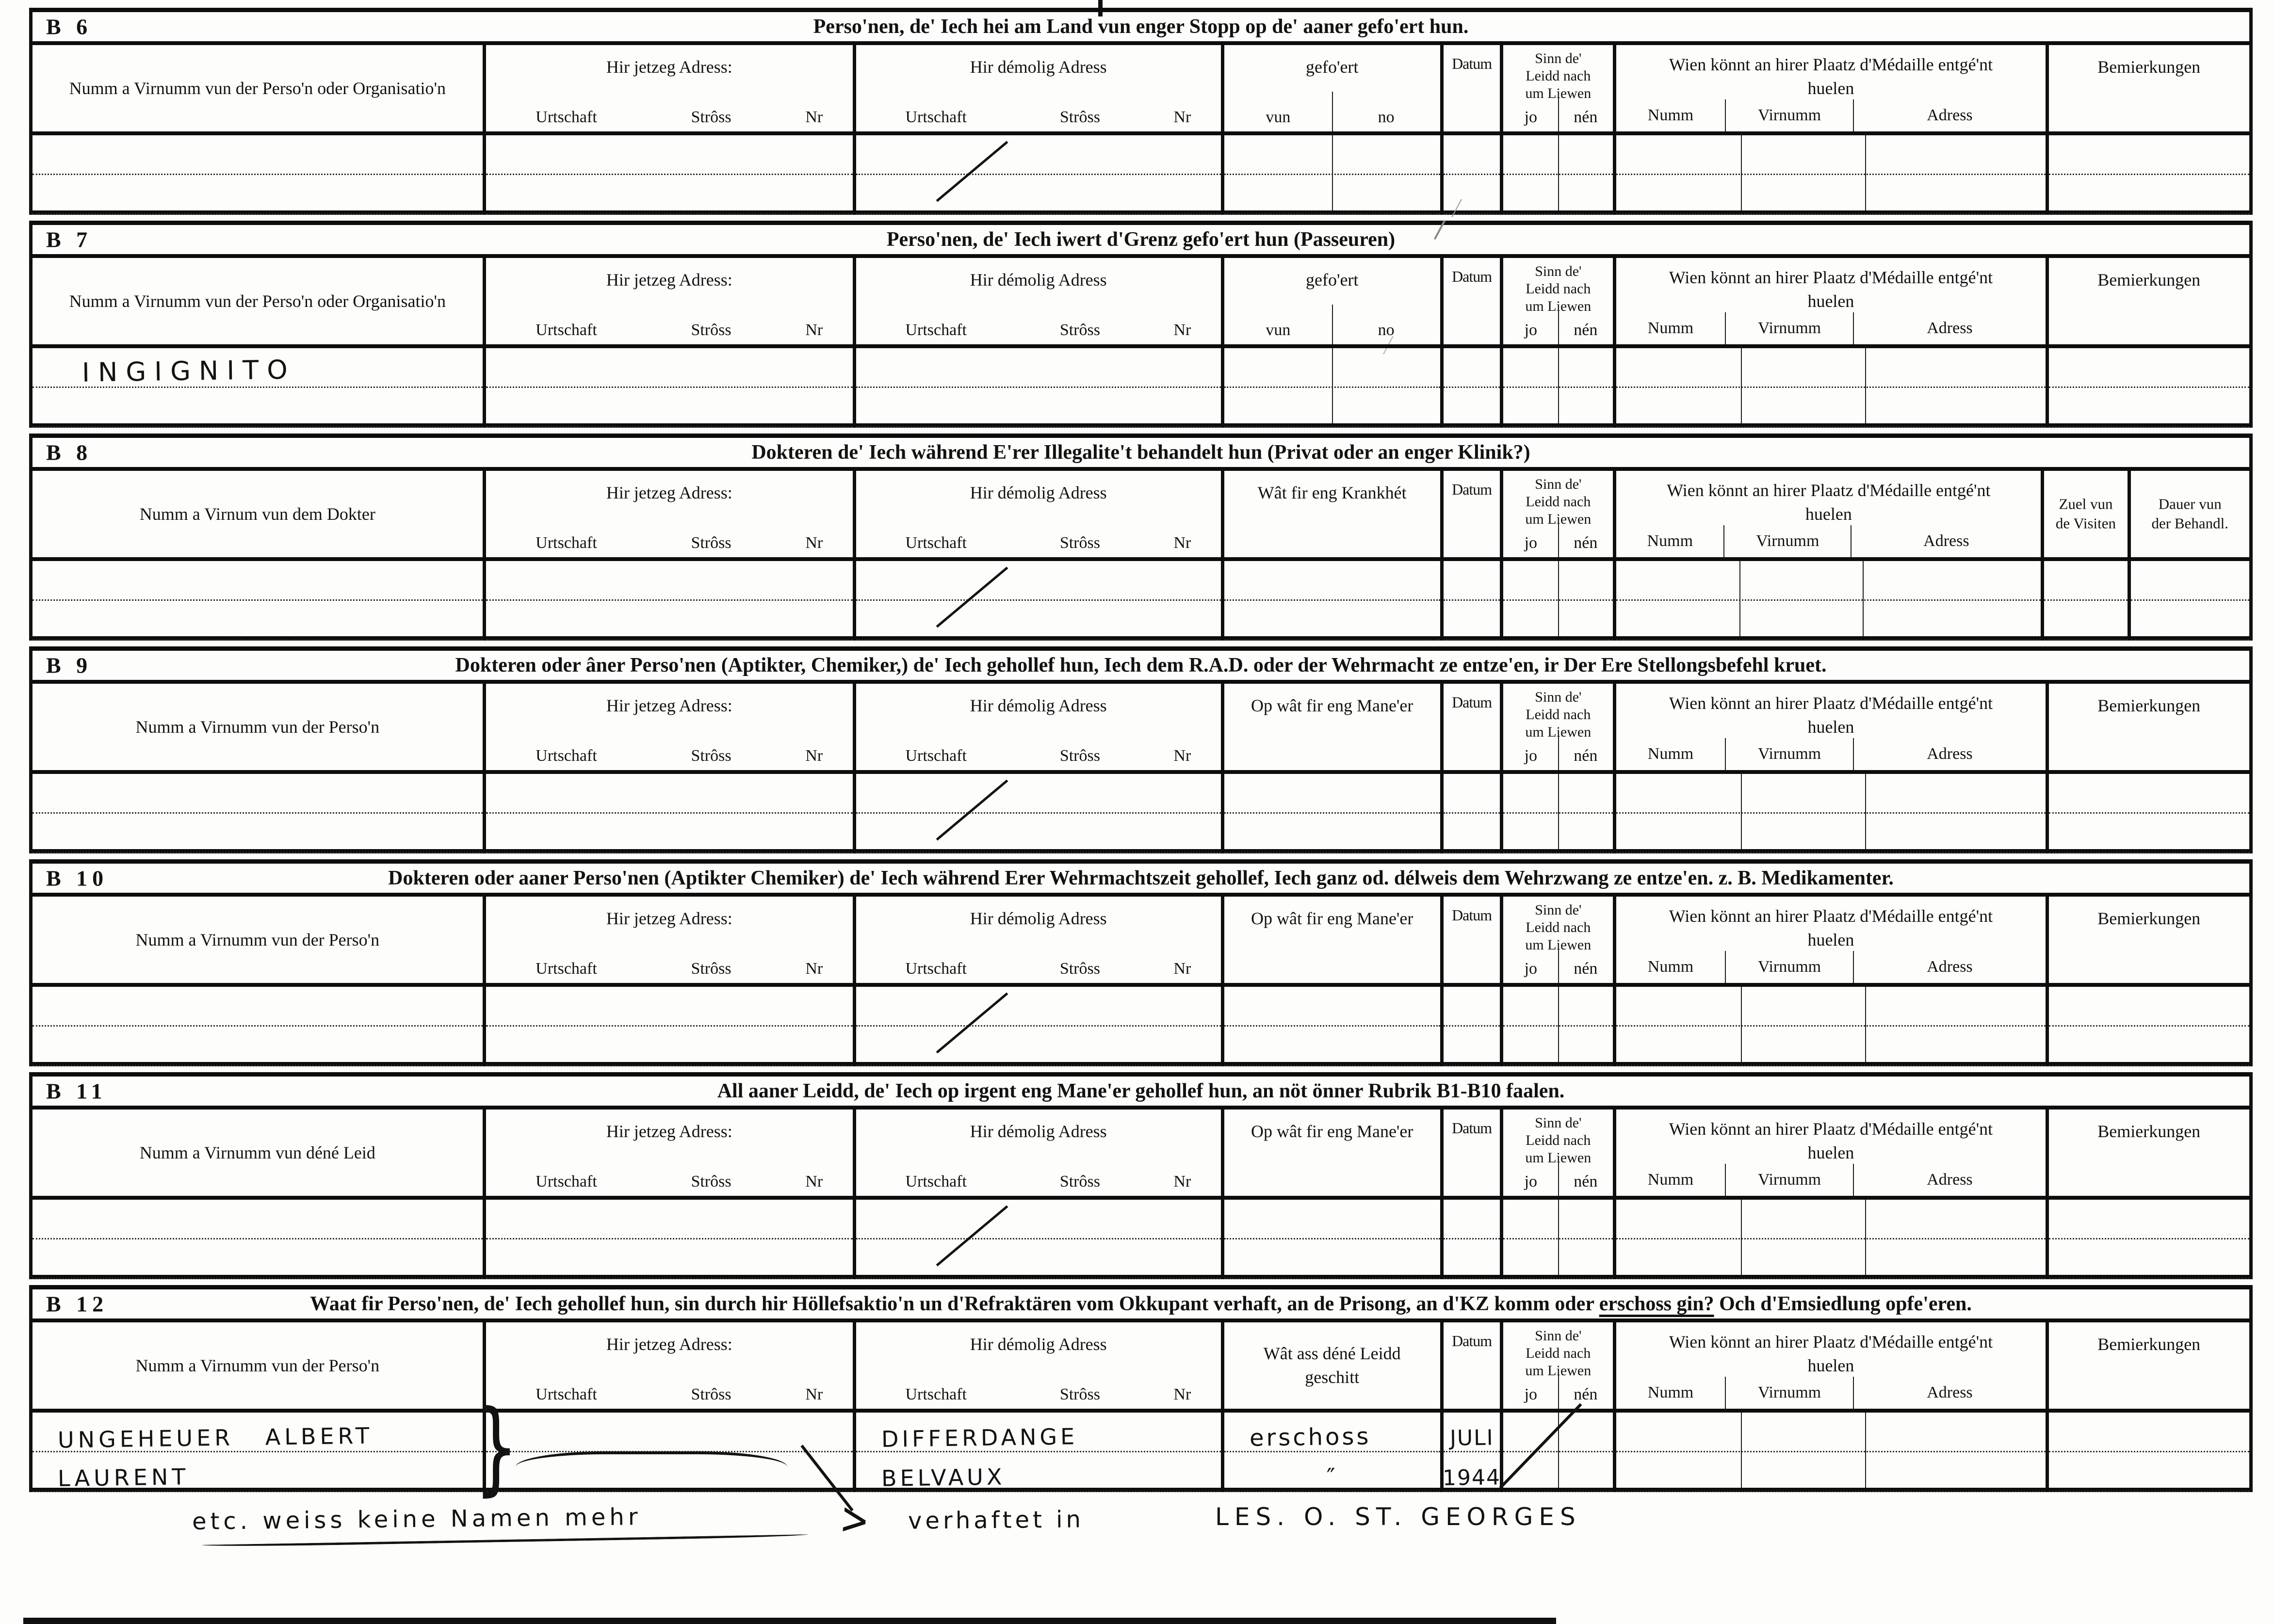 The height and width of the screenshot is (1624, 2274). I want to click on bottom-edge-rule, so click(790, 1621).